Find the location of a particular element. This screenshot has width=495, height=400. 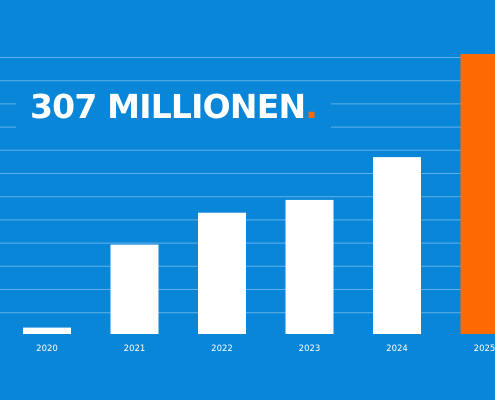

x-tick-label-2021: 2021 is located at coordinates (135, 349).